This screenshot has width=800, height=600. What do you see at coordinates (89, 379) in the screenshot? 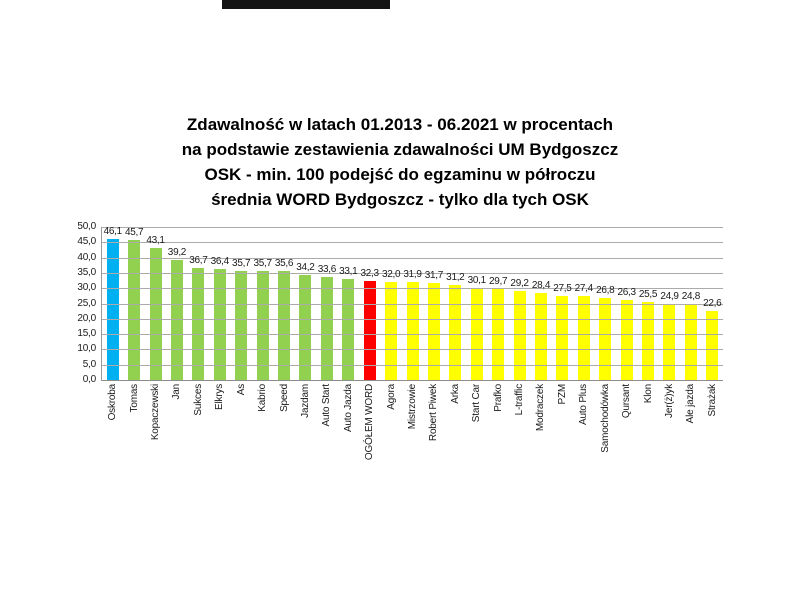
I see `ytick-label: 0,0` at bounding box center [89, 379].